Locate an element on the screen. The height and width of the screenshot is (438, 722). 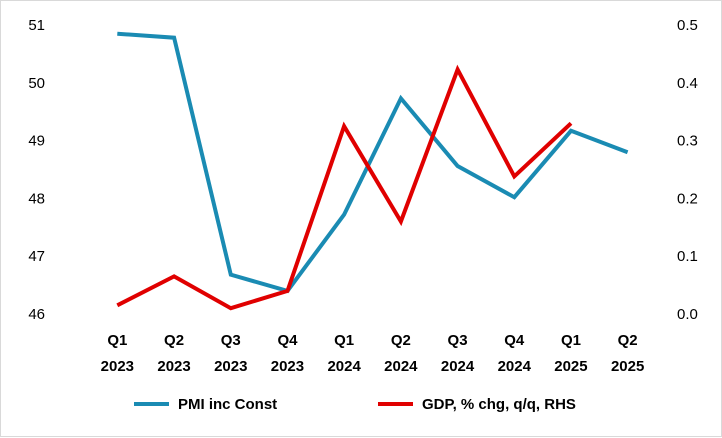
left-tick-label: 51 is located at coordinates (36, 25).